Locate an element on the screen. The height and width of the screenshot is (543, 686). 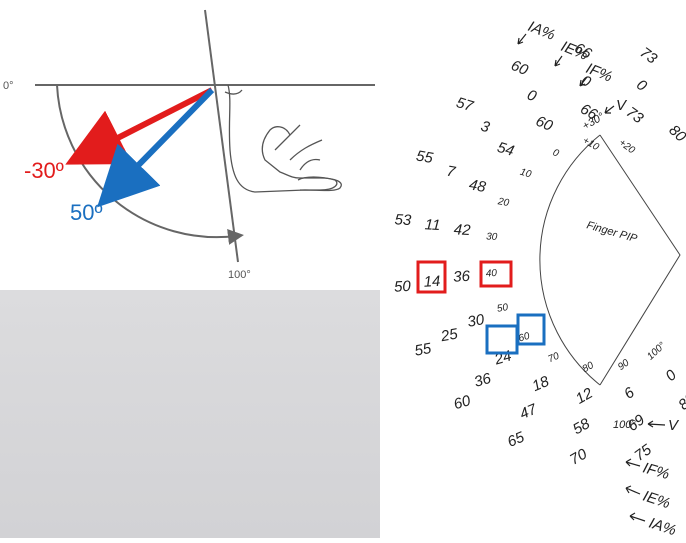
scale-row-1-ia: 73 is located at coordinates (649, 56).